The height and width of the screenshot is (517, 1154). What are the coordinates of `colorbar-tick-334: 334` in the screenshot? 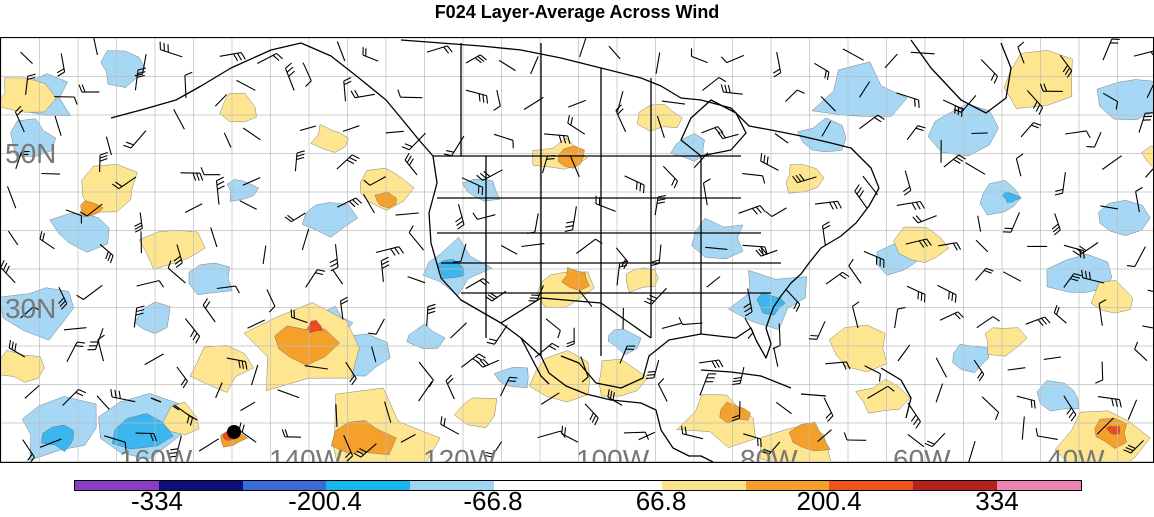 It's located at (996, 501).